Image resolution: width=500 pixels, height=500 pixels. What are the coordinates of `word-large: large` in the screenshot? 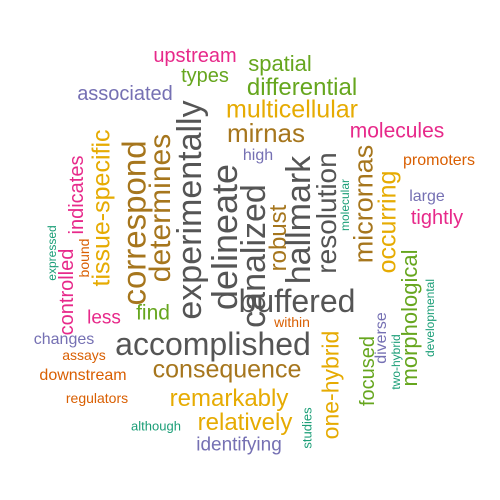 It's located at (427, 196).